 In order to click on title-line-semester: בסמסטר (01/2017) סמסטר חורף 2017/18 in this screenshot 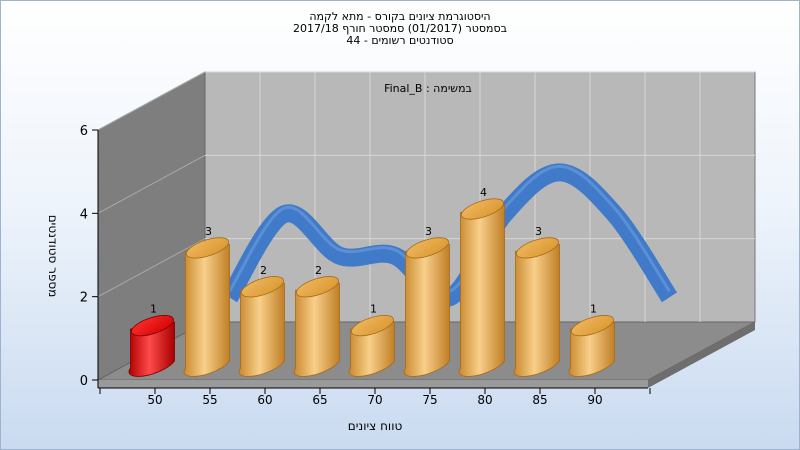, I will do `click(400, 28)`.